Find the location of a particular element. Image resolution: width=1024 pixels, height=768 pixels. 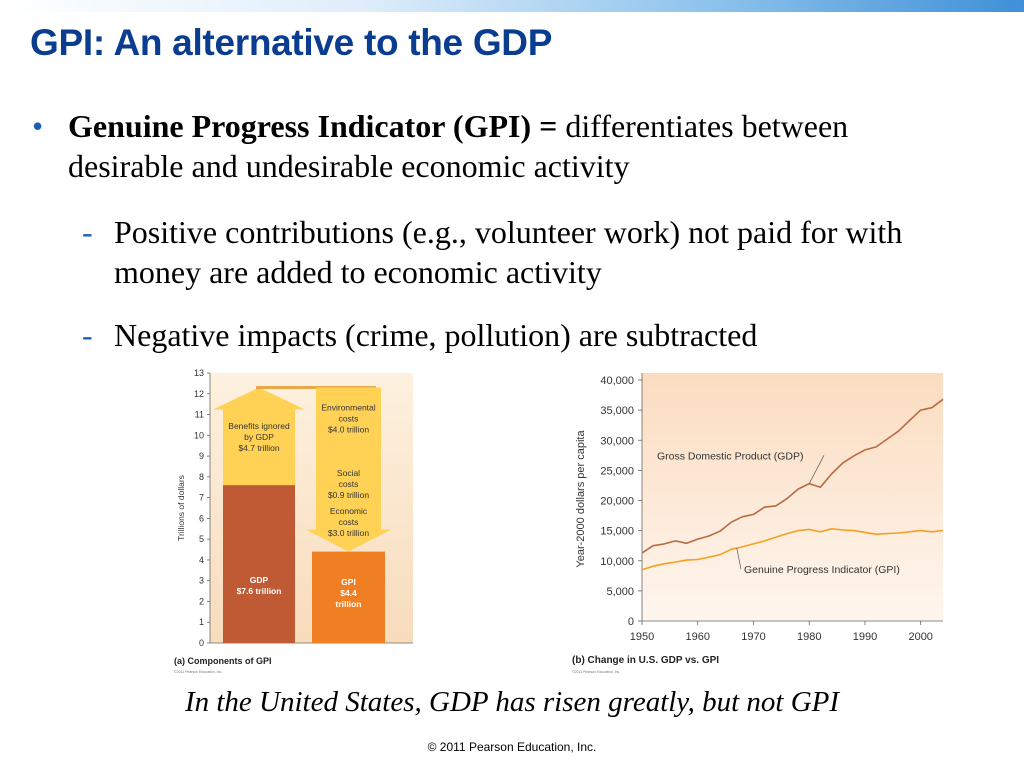

slide-title: GPI: An alternative to the GDP is located at coordinates (291, 42).